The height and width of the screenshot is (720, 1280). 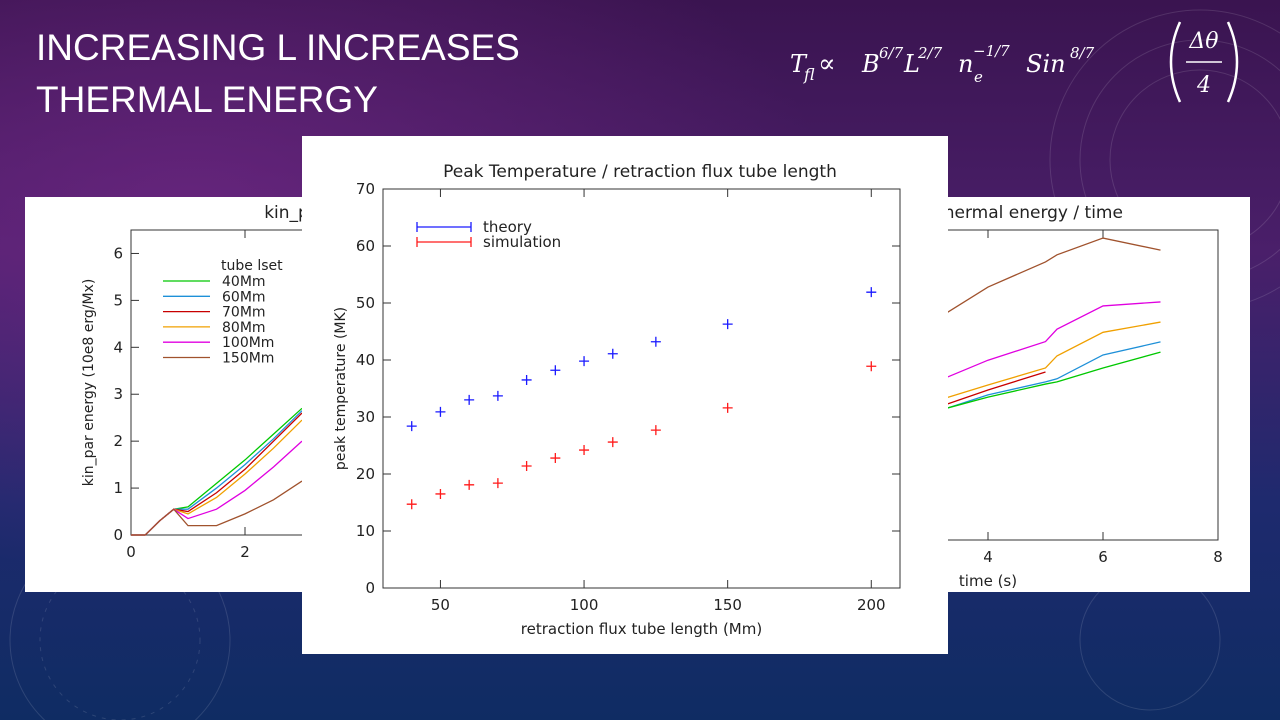 I want to click on formula-part: 6/7, so click(x=891, y=53).